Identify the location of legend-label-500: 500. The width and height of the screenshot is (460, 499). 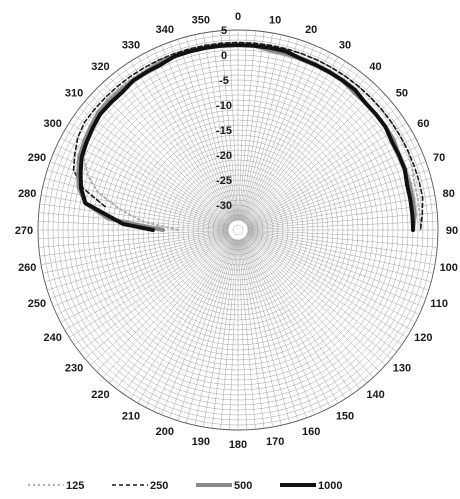
(243, 486).